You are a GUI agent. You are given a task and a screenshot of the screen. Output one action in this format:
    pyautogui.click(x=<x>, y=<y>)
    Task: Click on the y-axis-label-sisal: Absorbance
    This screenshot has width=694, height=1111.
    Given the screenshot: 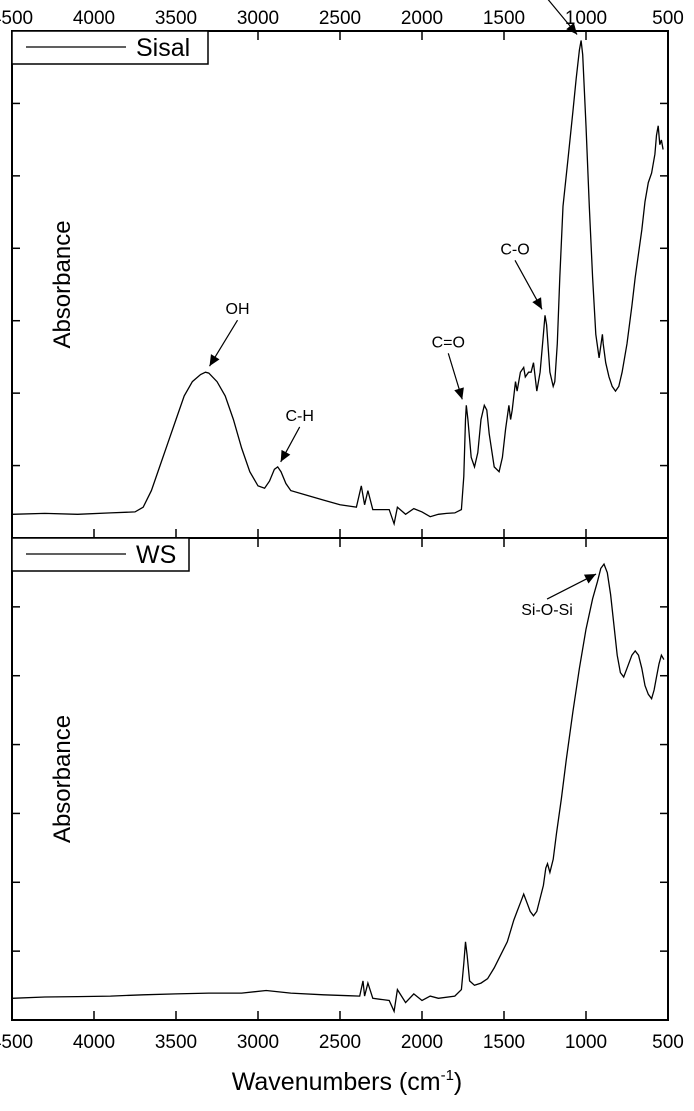 What is the action you would take?
    pyautogui.click(x=62, y=284)
    